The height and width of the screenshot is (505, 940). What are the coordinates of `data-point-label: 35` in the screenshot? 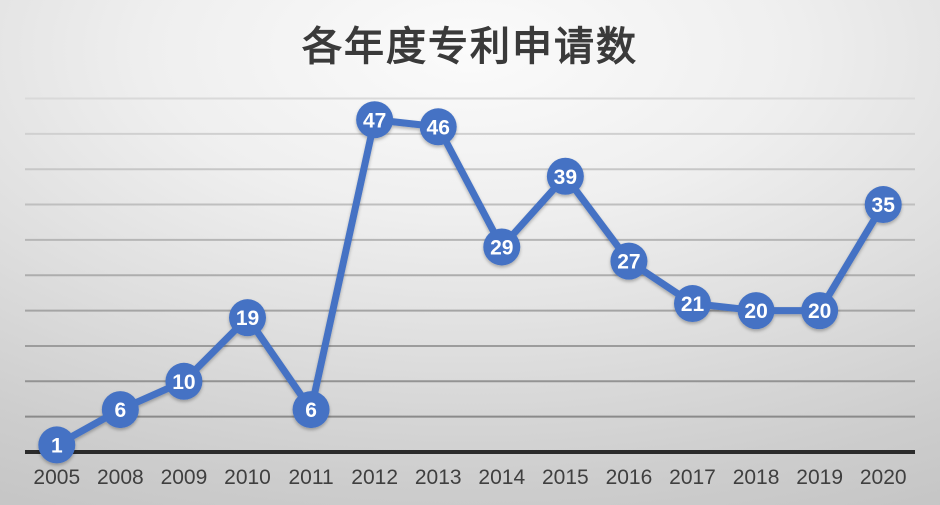 It's located at (884, 205).